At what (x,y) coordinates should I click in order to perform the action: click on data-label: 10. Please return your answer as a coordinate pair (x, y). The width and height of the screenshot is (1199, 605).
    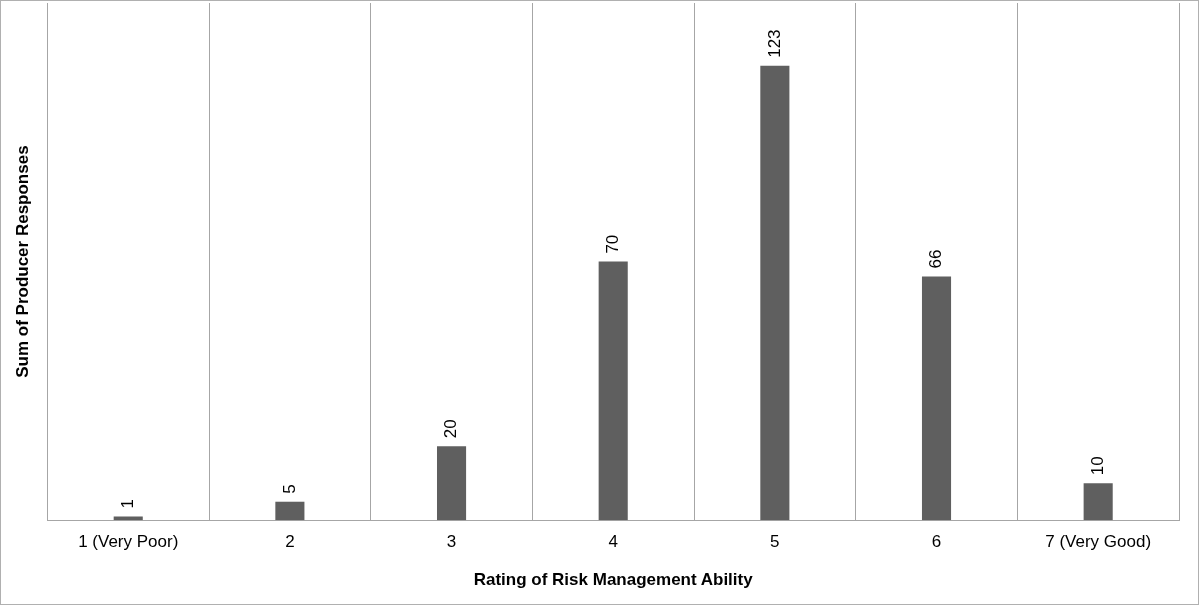
    Looking at the image, I should click on (1097, 466).